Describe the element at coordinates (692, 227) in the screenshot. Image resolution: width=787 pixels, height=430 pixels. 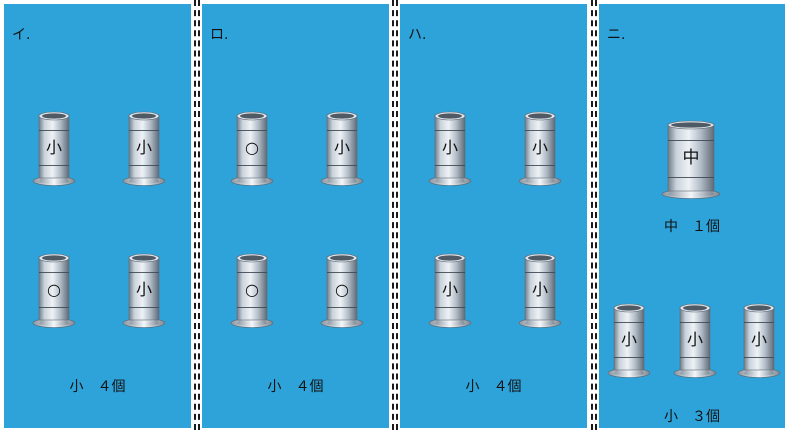
I see `quantity-caption: 中 １個` at that location.